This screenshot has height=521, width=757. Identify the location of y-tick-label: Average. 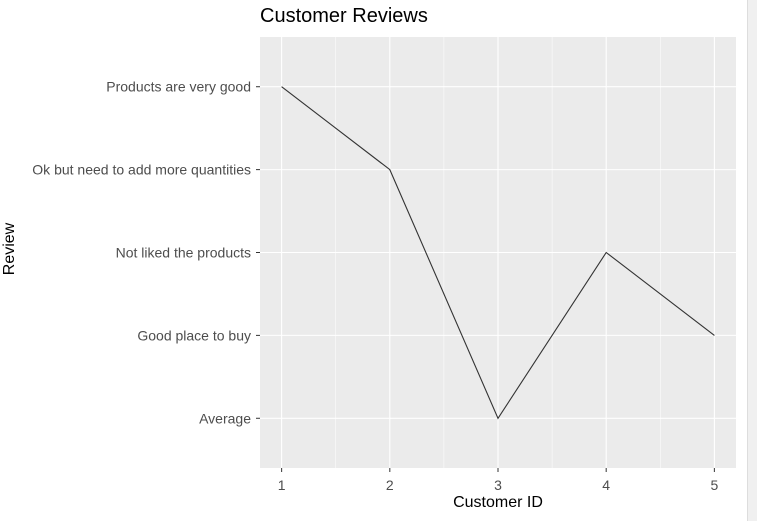
(225, 418).